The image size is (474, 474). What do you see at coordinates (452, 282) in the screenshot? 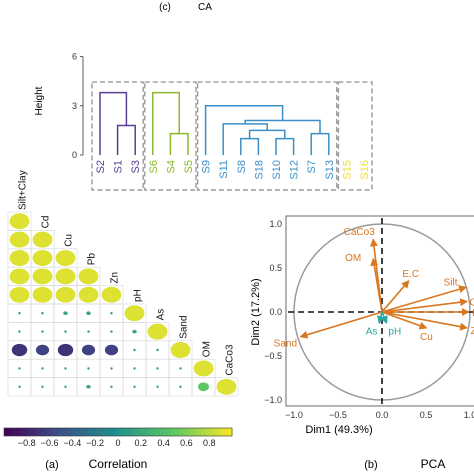
I see `pca-vector-label: Silt.` at bounding box center [452, 282].